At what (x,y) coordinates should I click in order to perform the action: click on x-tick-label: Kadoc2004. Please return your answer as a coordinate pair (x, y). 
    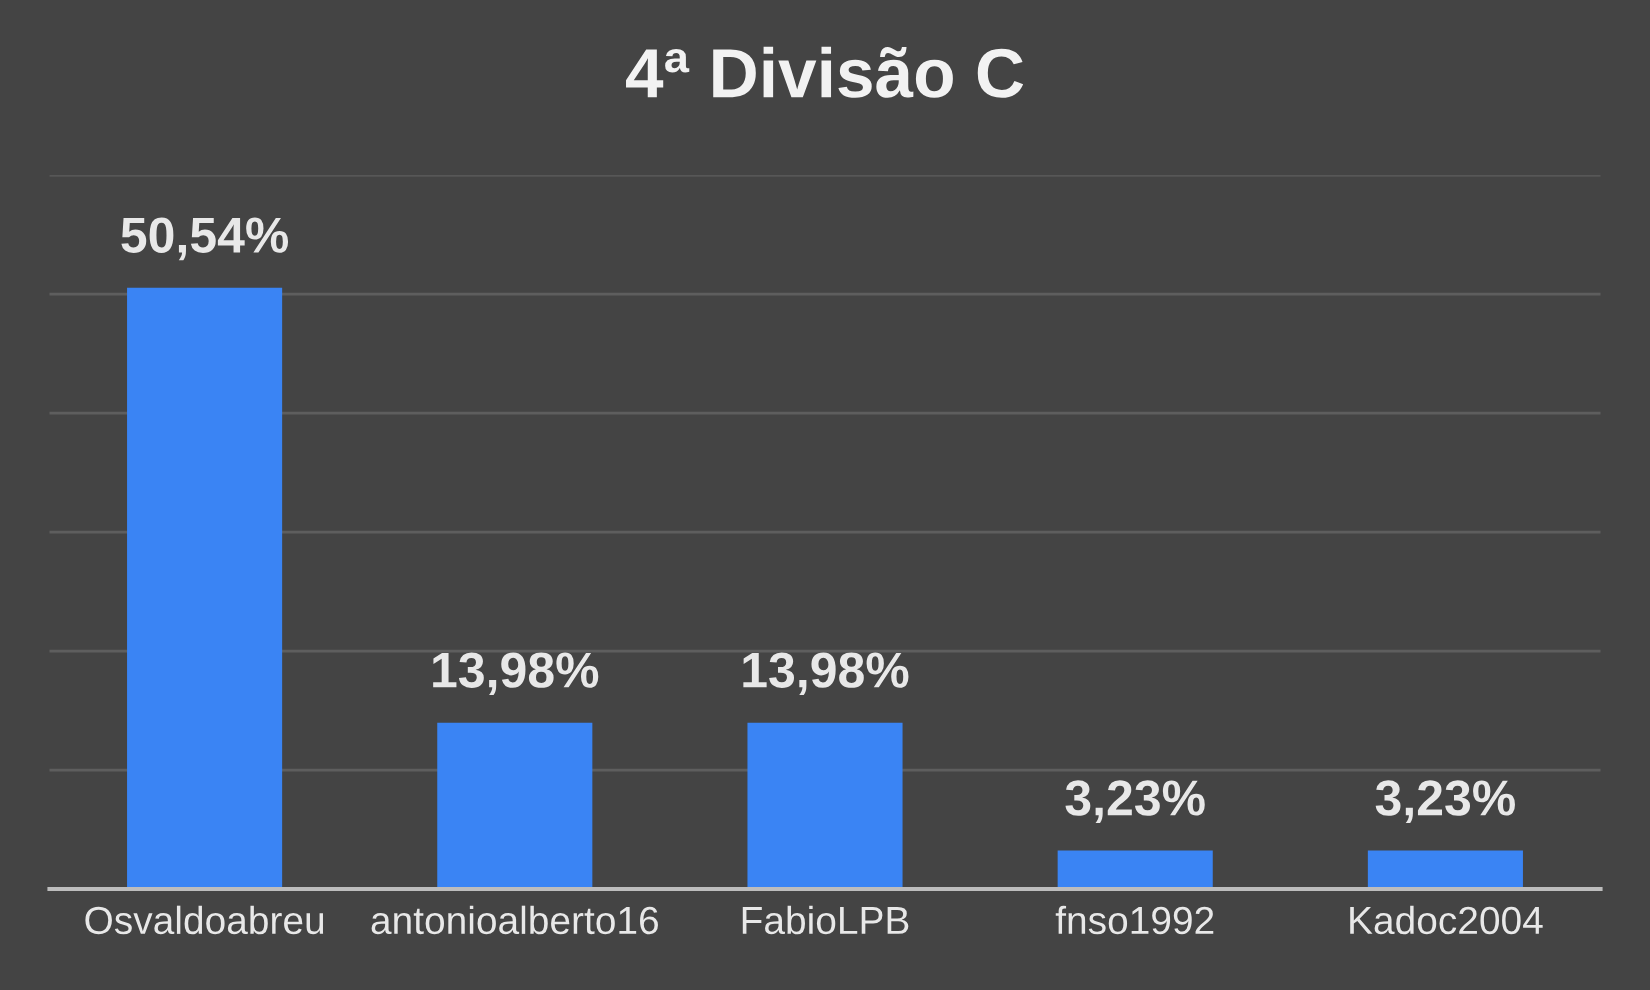
    Looking at the image, I should click on (1446, 920).